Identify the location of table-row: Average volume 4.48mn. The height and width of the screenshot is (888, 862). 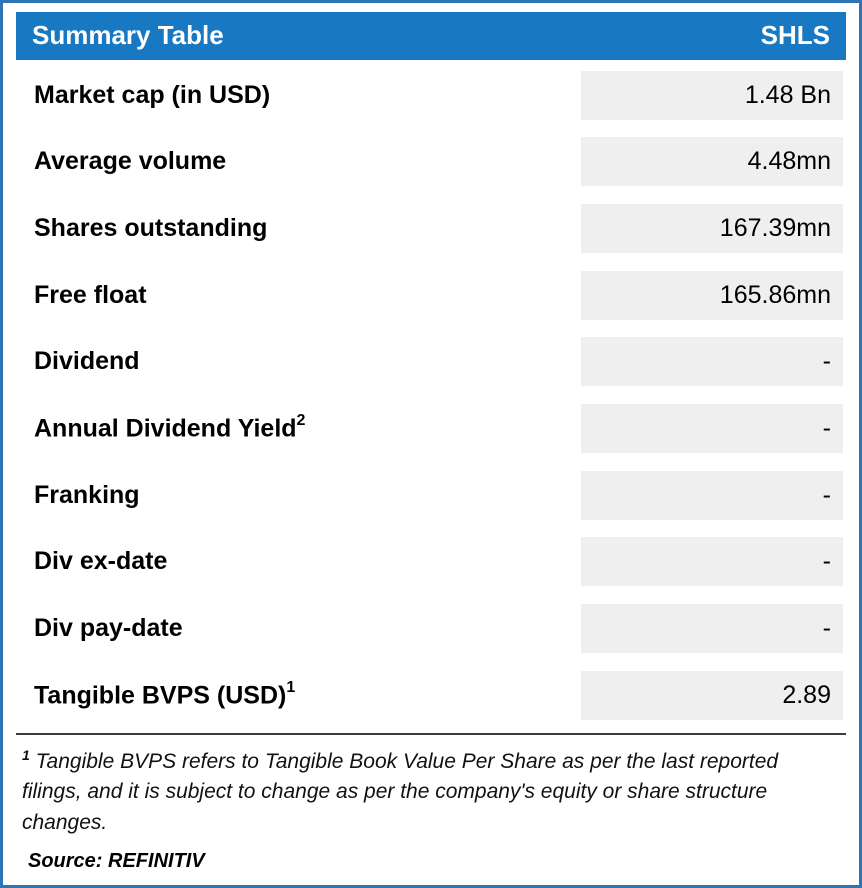
(431, 162).